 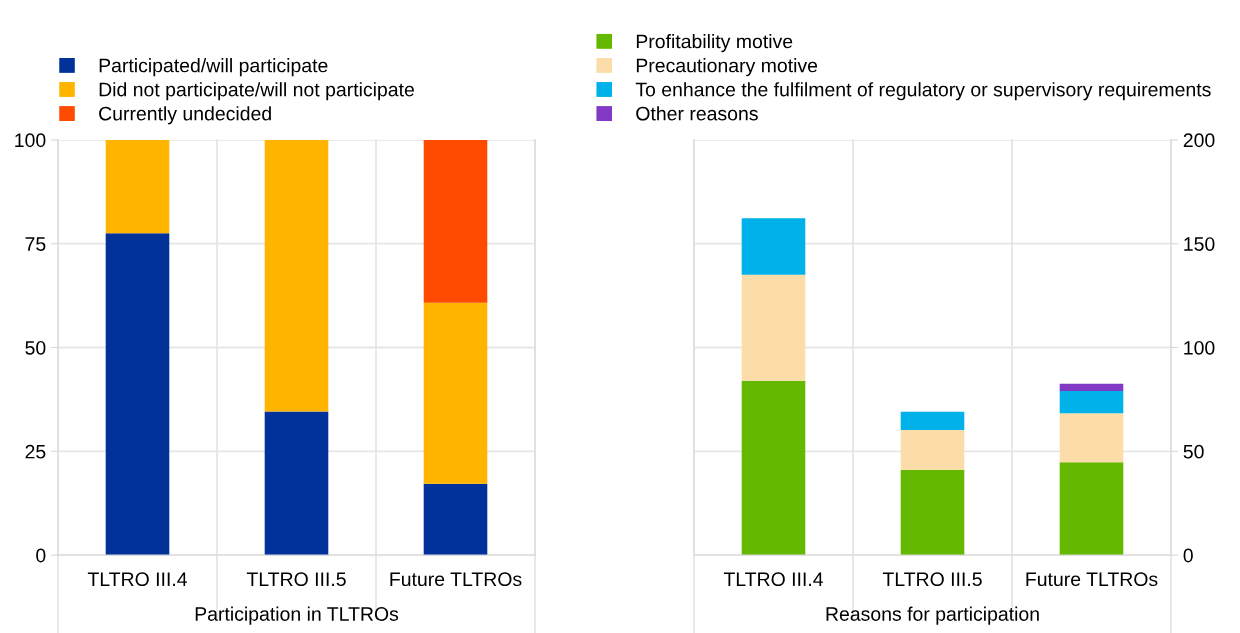 I want to click on y2-tick-label: 100, so click(x=1199, y=347).